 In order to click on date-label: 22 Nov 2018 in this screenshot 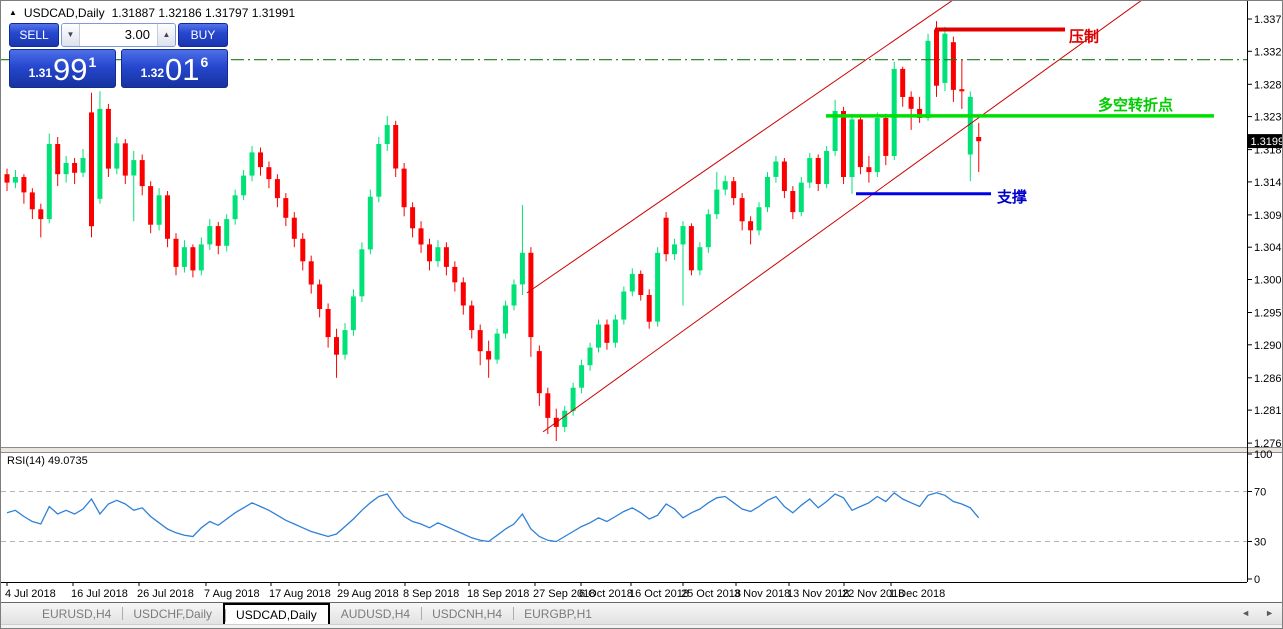, I will do `click(873, 594)`.